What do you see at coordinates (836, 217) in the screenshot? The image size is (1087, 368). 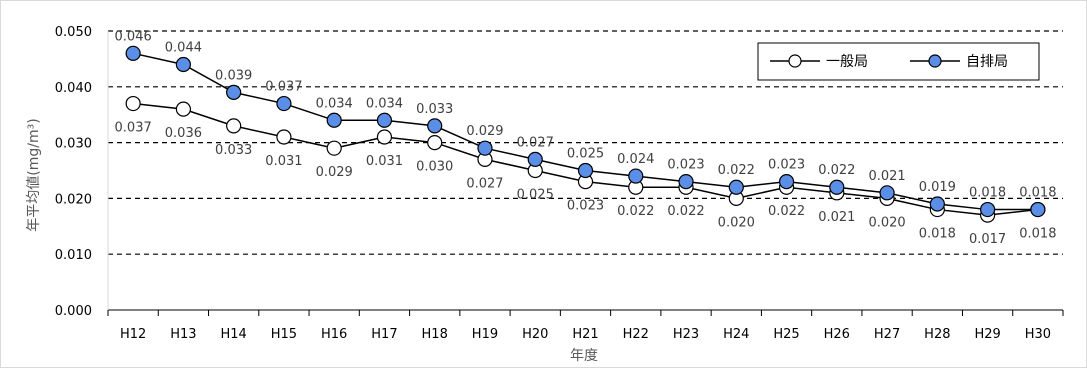 I see `data-label-0: 0.021` at bounding box center [836, 217].